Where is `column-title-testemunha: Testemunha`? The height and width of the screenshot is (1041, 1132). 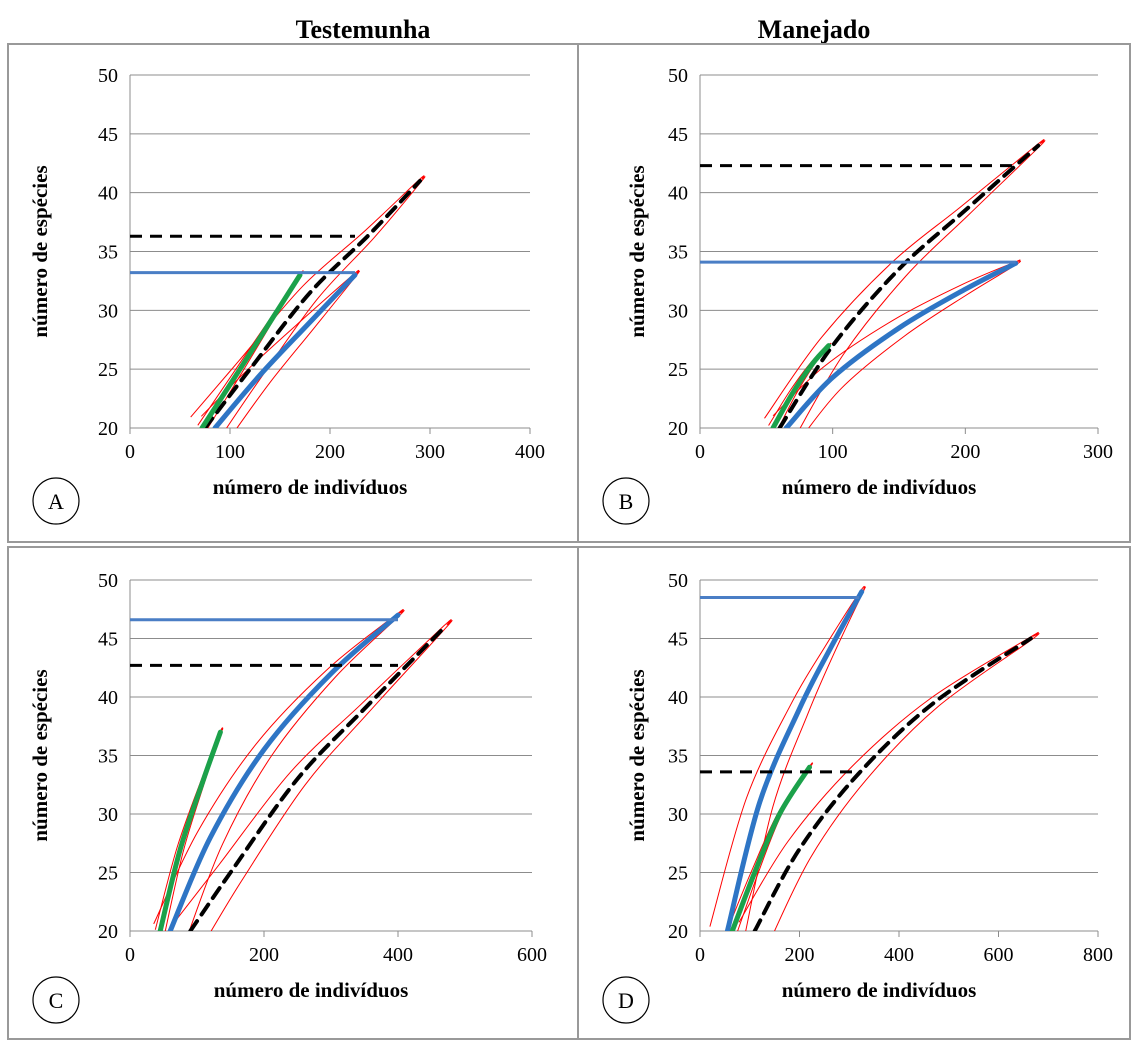
column-title-testemunha: Testemunha is located at coordinates (363, 29).